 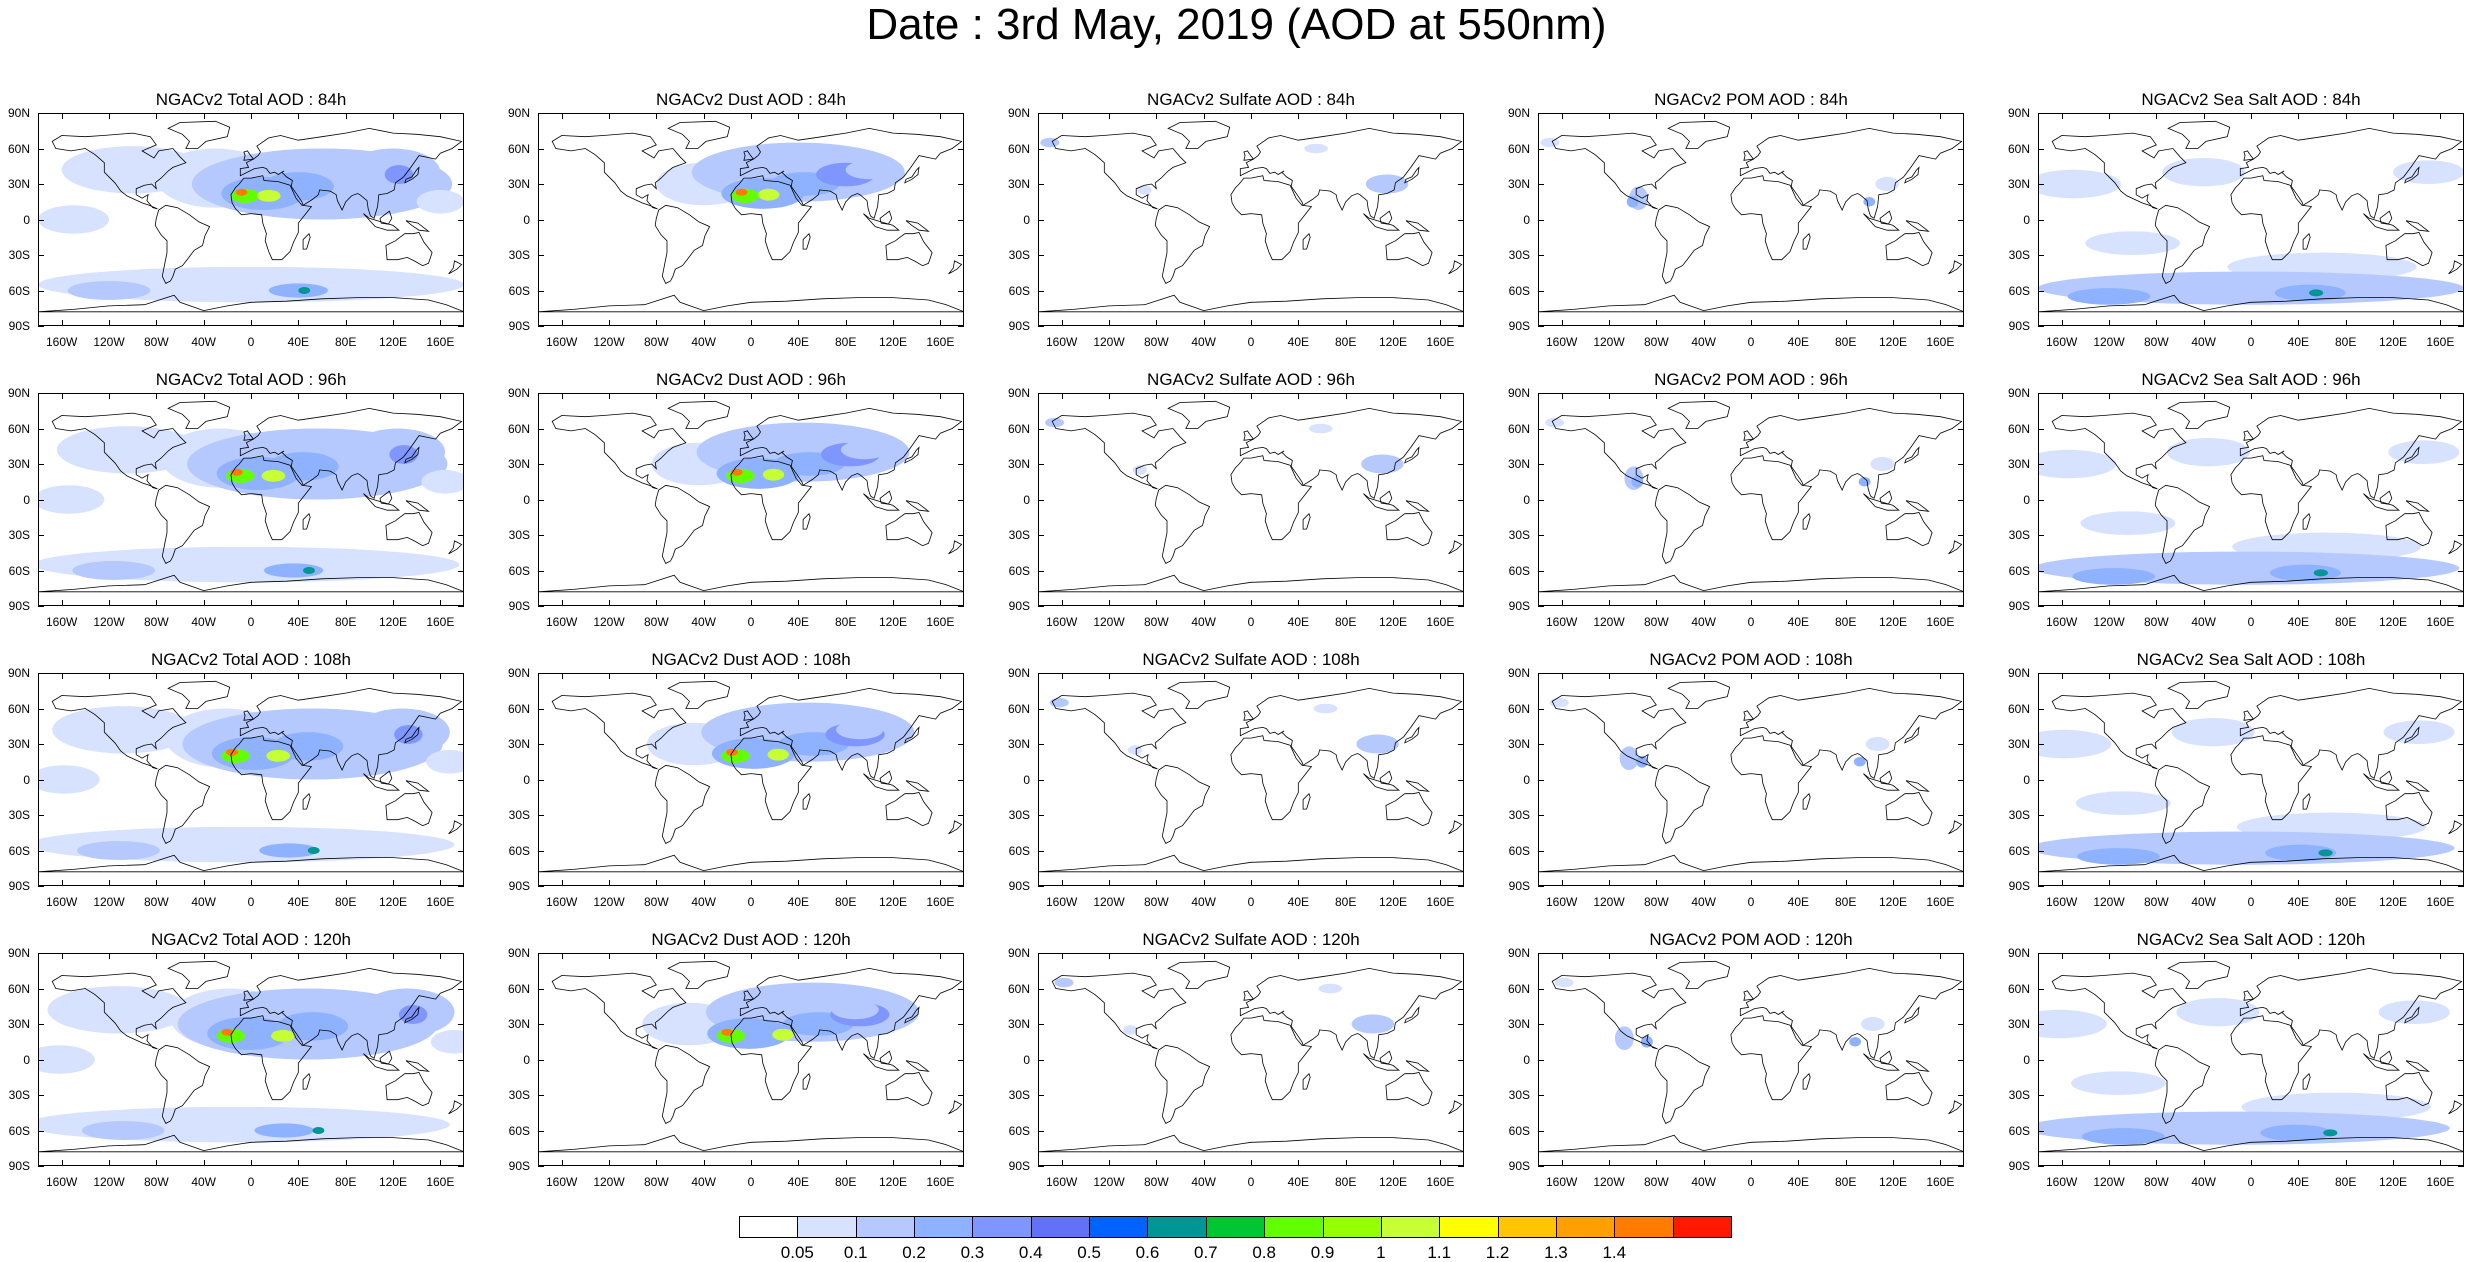 I want to click on lon-tick-label: 80W, so click(x=2156, y=1182).